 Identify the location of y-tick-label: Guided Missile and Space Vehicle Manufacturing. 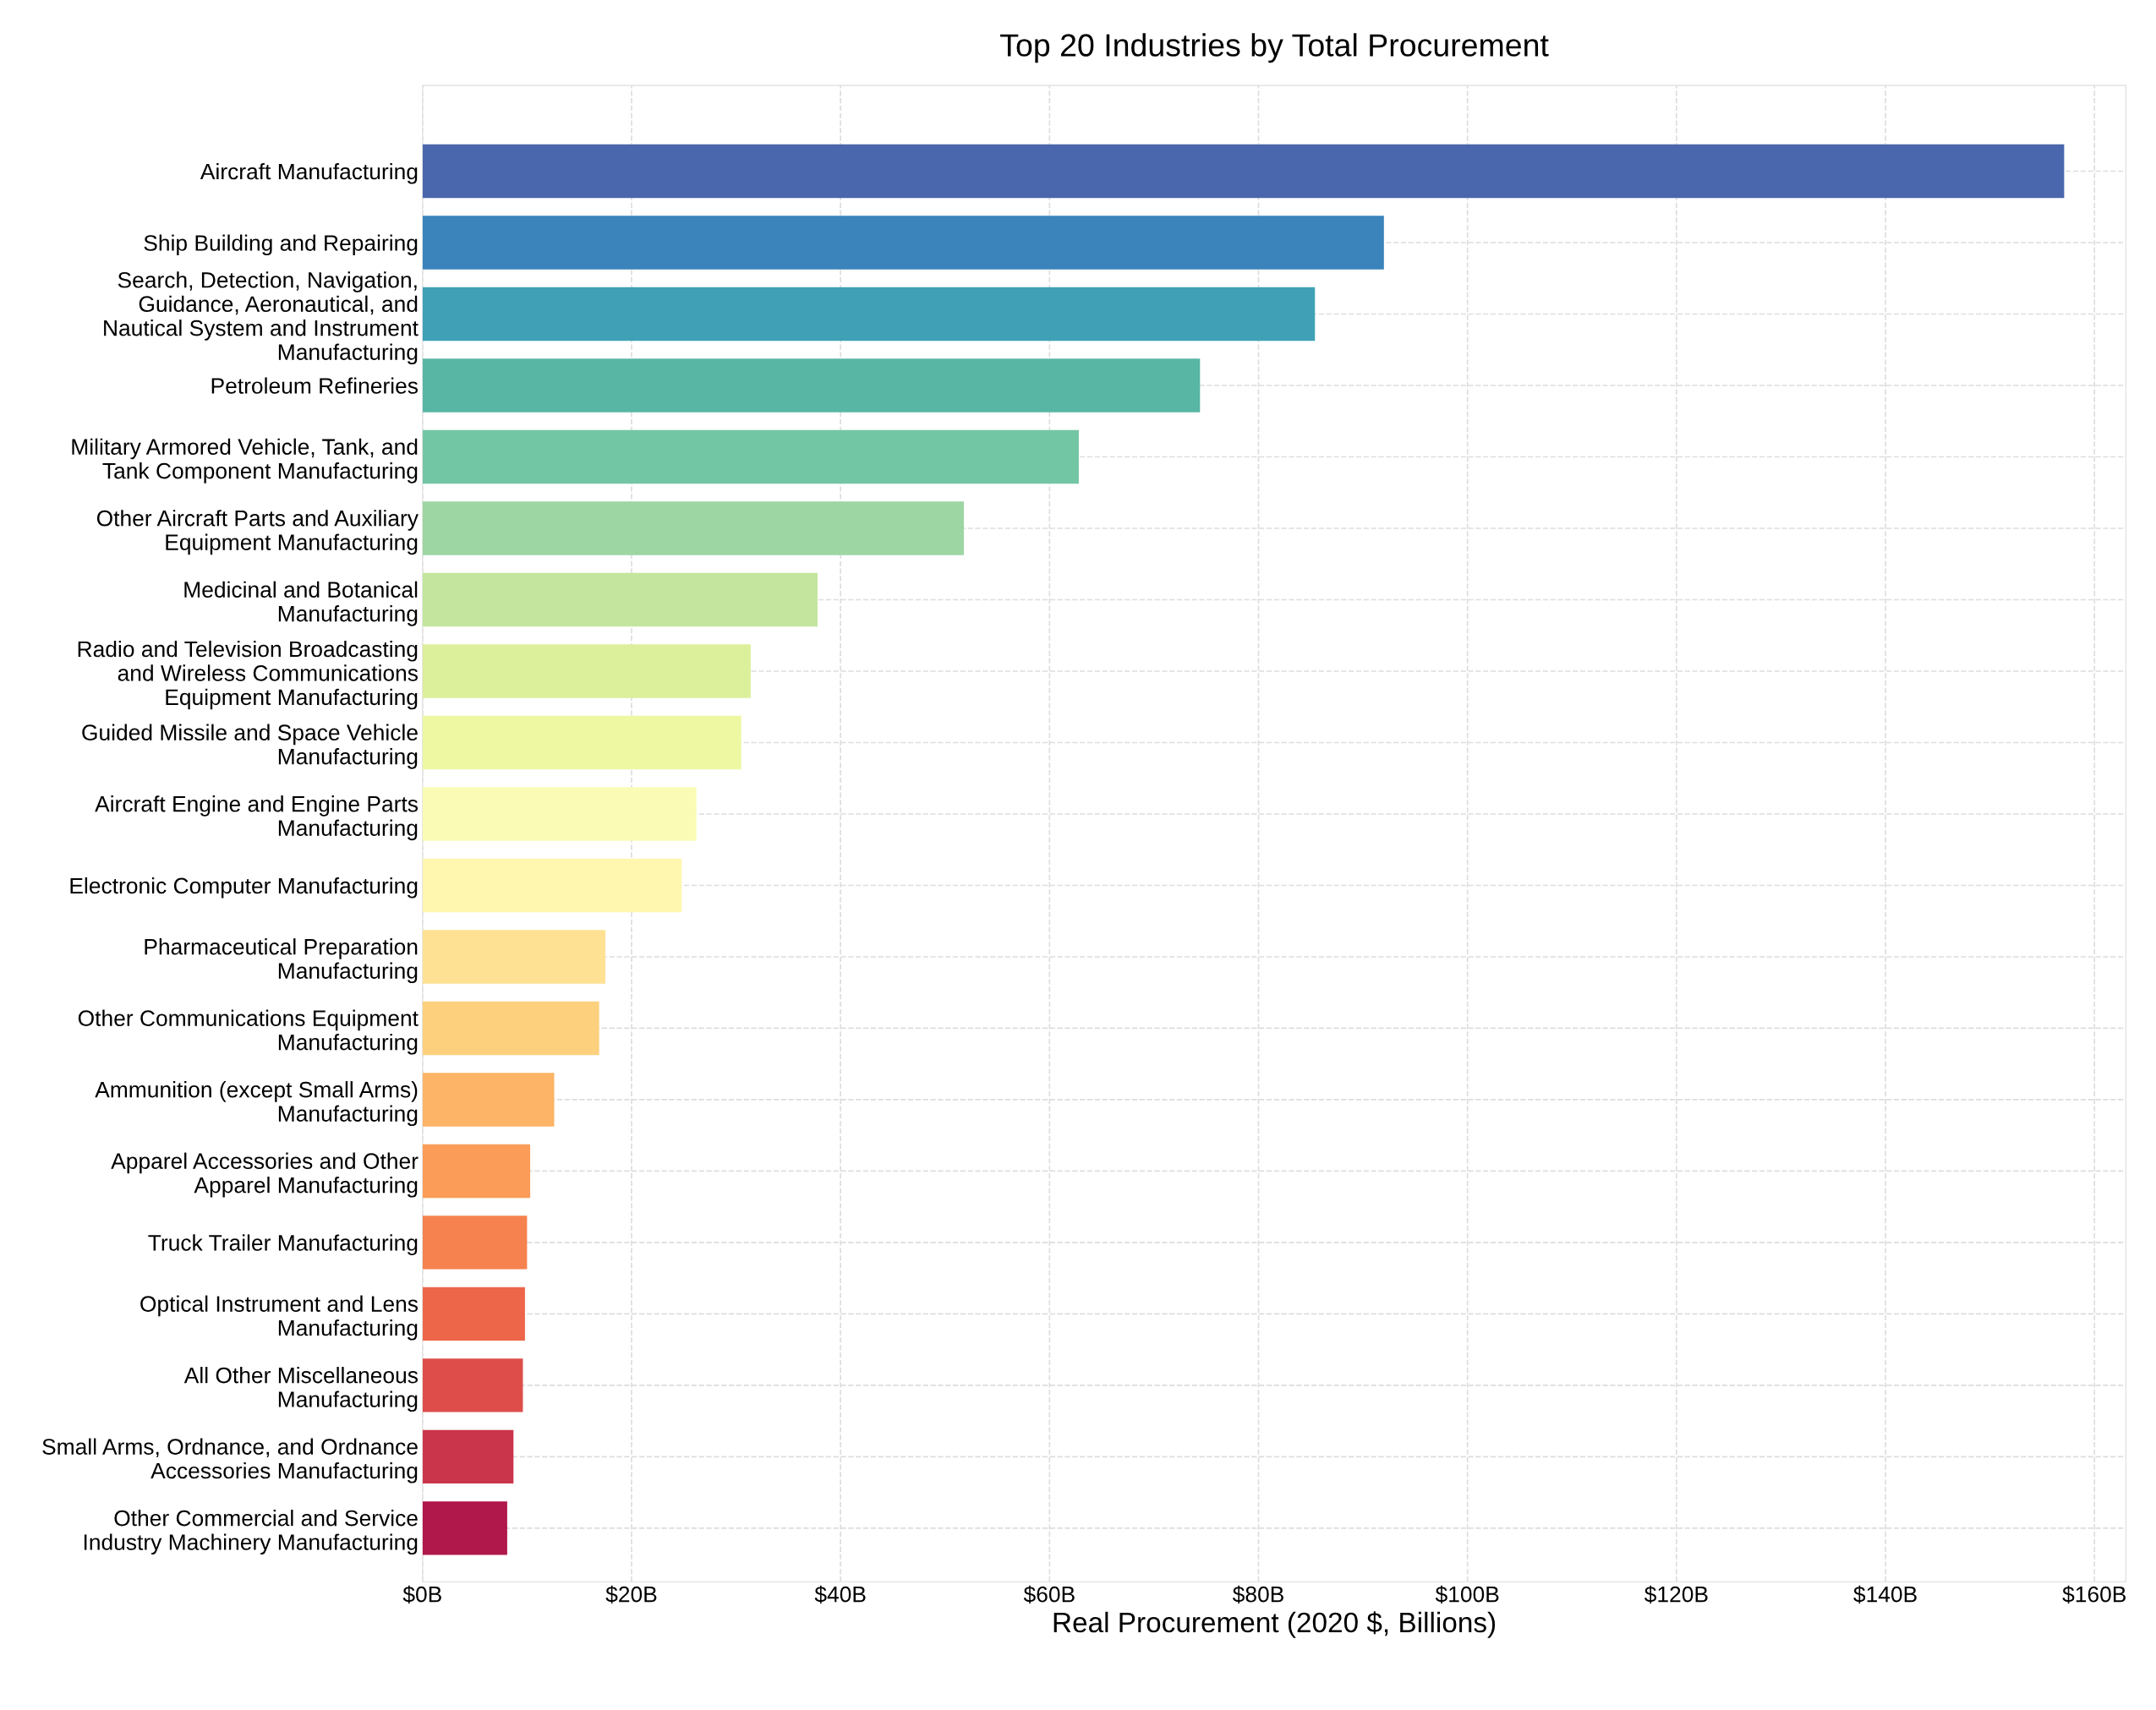
(250, 746).